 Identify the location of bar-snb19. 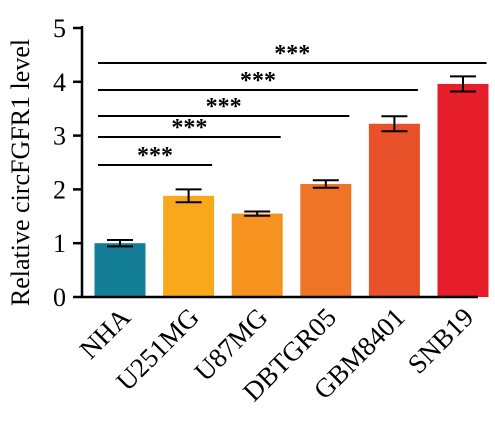
(463, 190).